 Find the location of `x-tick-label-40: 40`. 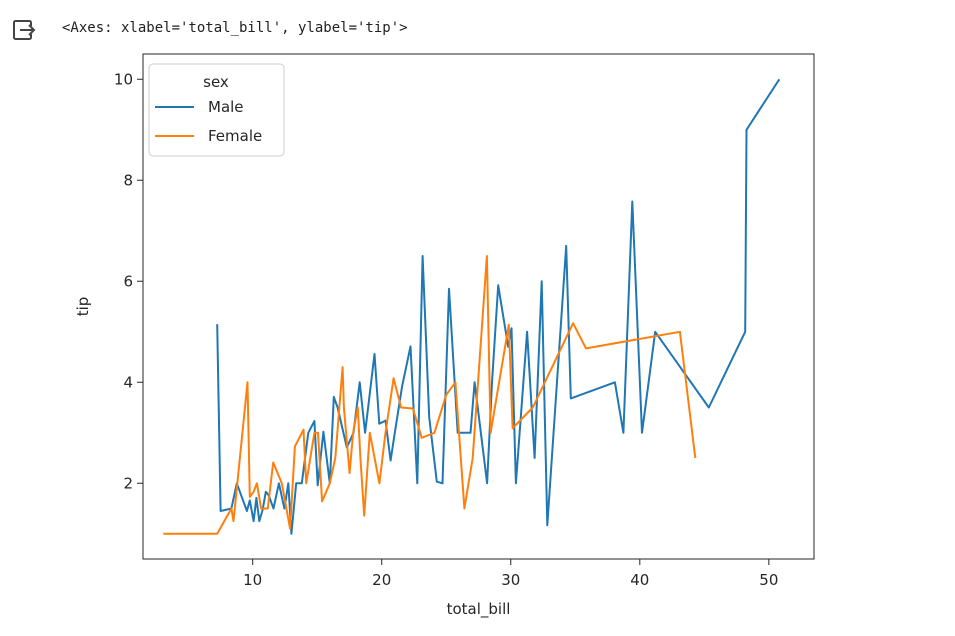

x-tick-label-40: 40 is located at coordinates (639, 580).